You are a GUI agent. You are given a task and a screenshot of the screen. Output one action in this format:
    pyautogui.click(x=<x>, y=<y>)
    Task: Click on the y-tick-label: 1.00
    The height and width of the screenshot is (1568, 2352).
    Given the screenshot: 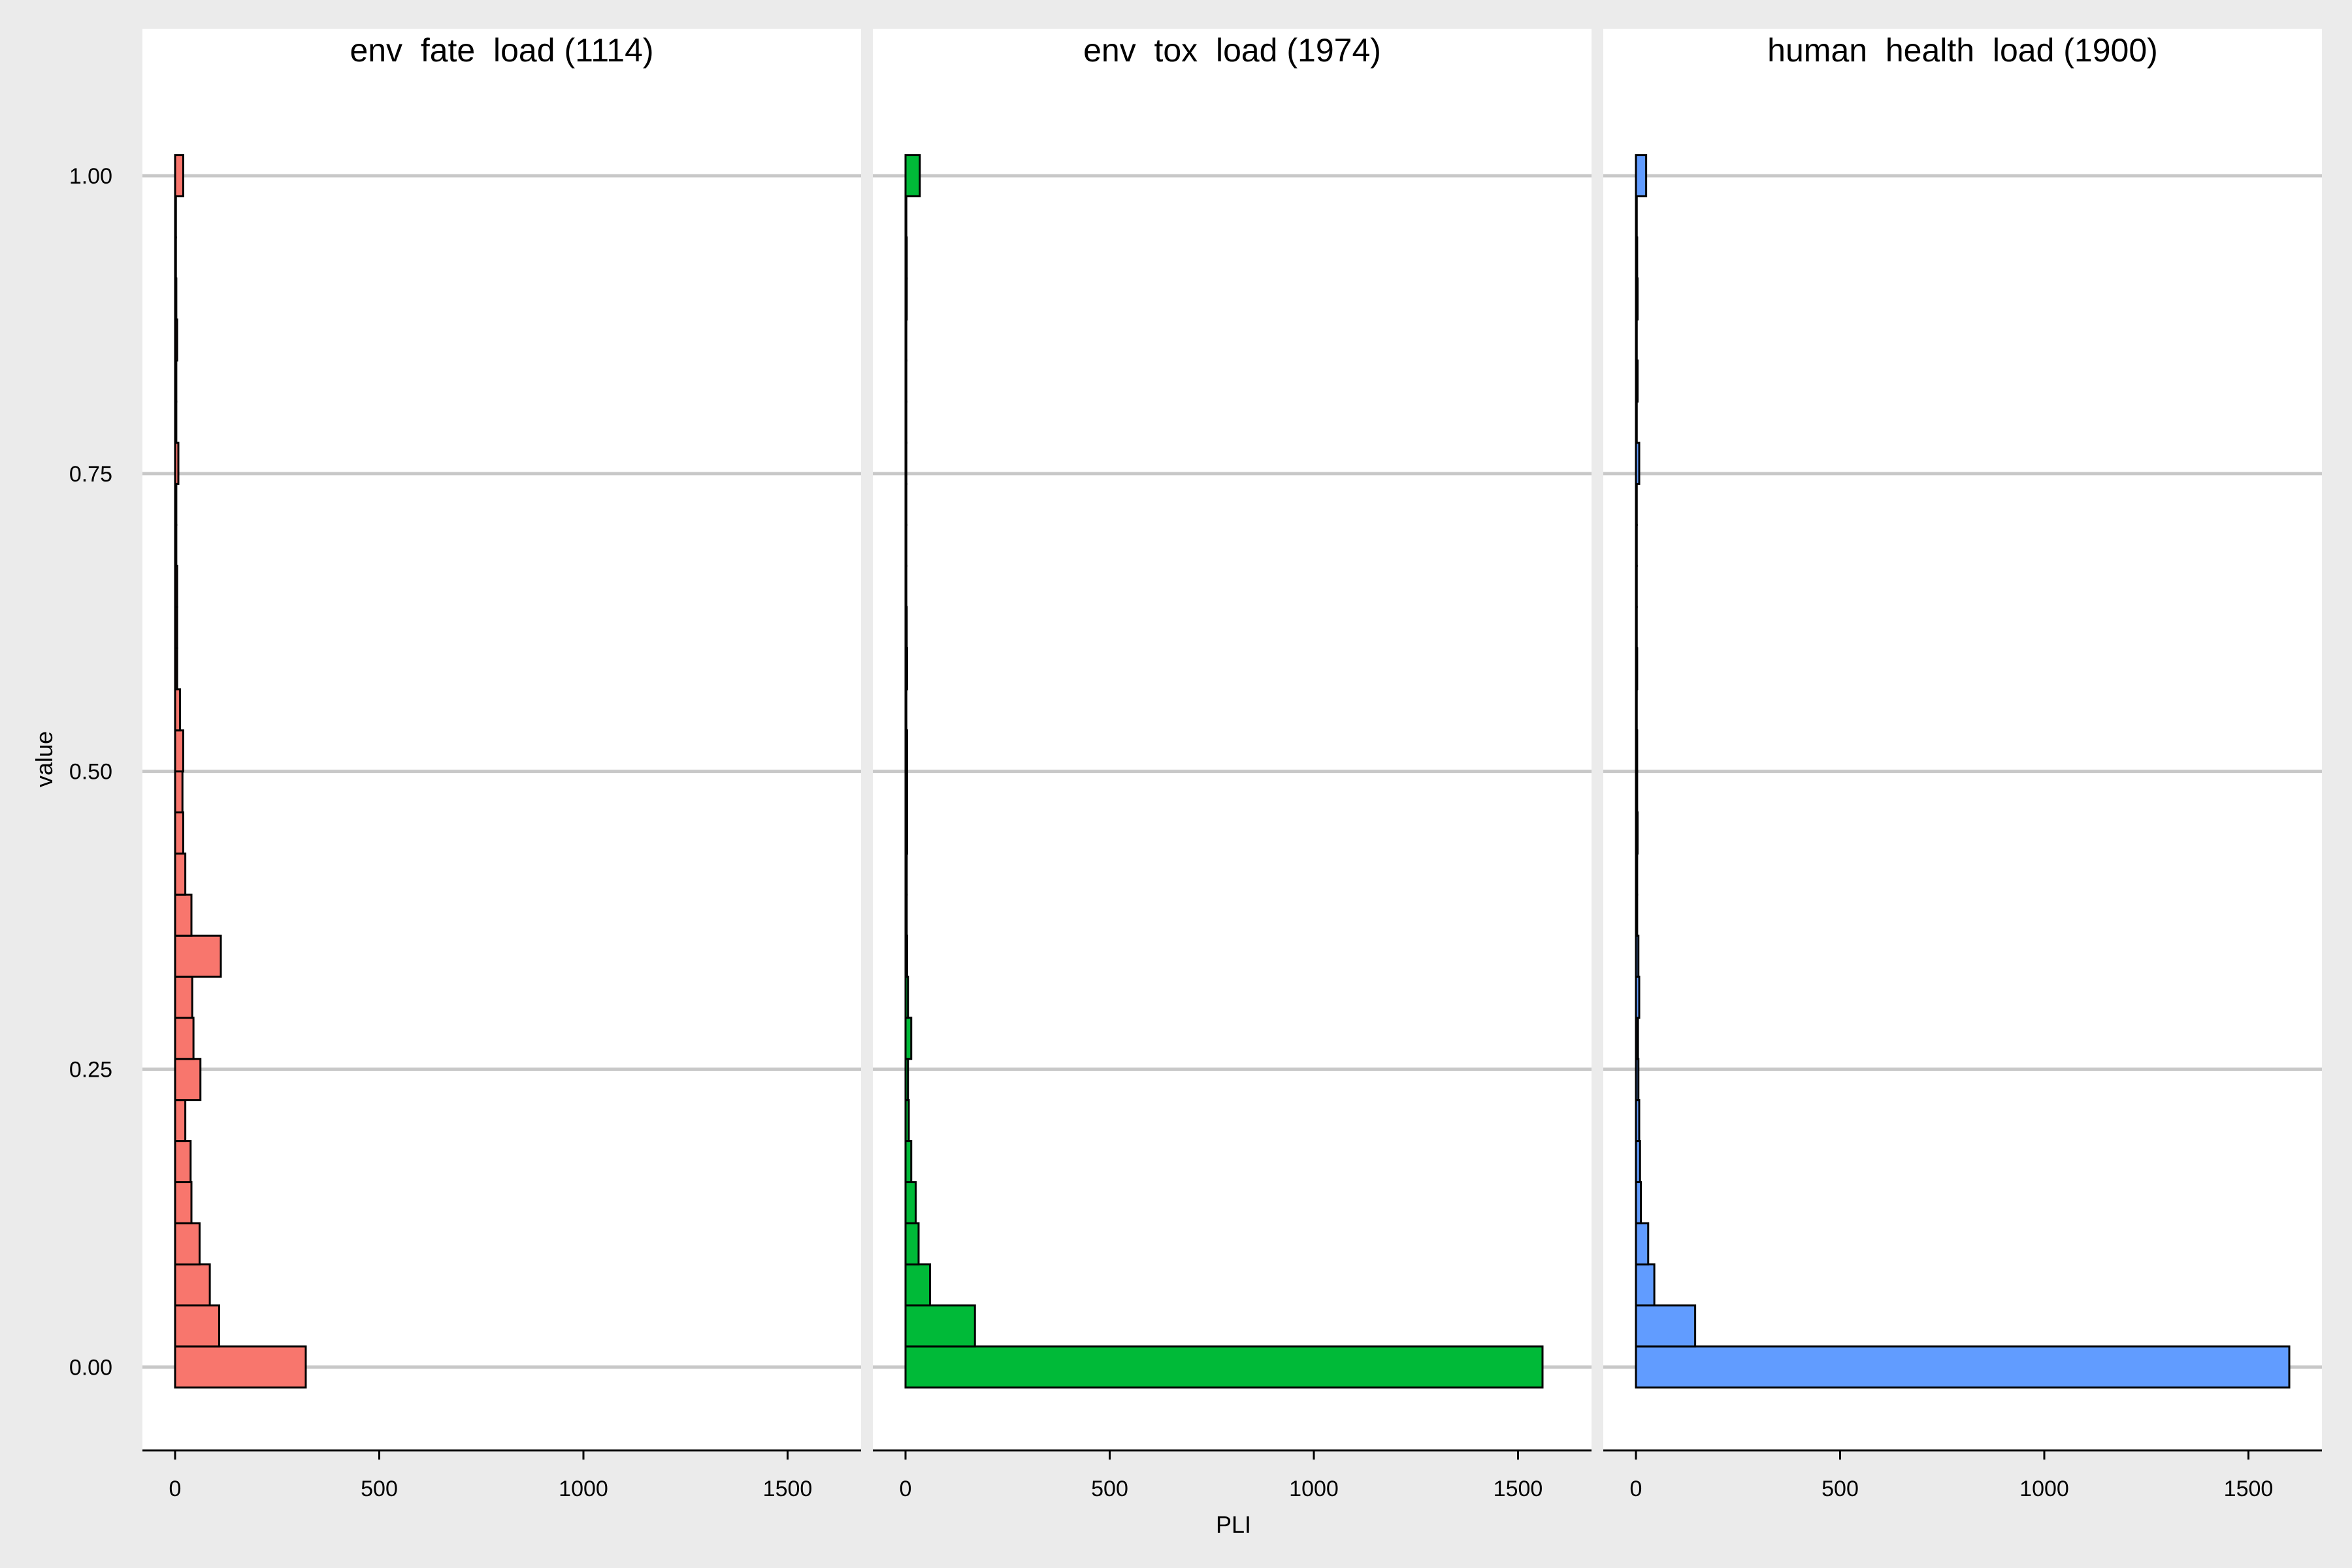 What is the action you would take?
    pyautogui.click(x=90, y=176)
    